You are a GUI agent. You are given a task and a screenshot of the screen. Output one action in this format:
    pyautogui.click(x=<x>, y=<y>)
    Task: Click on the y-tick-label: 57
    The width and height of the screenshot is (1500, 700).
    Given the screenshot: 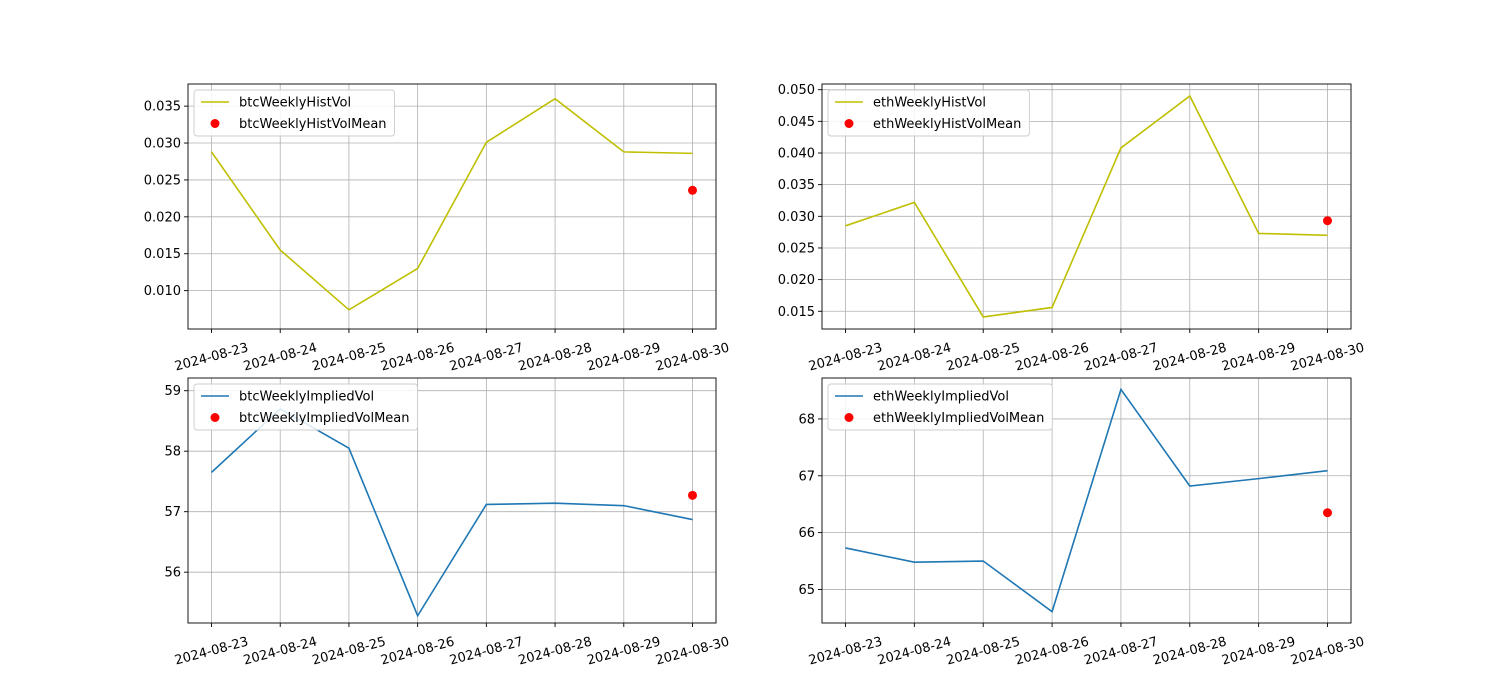 What is the action you would take?
    pyautogui.click(x=172, y=512)
    